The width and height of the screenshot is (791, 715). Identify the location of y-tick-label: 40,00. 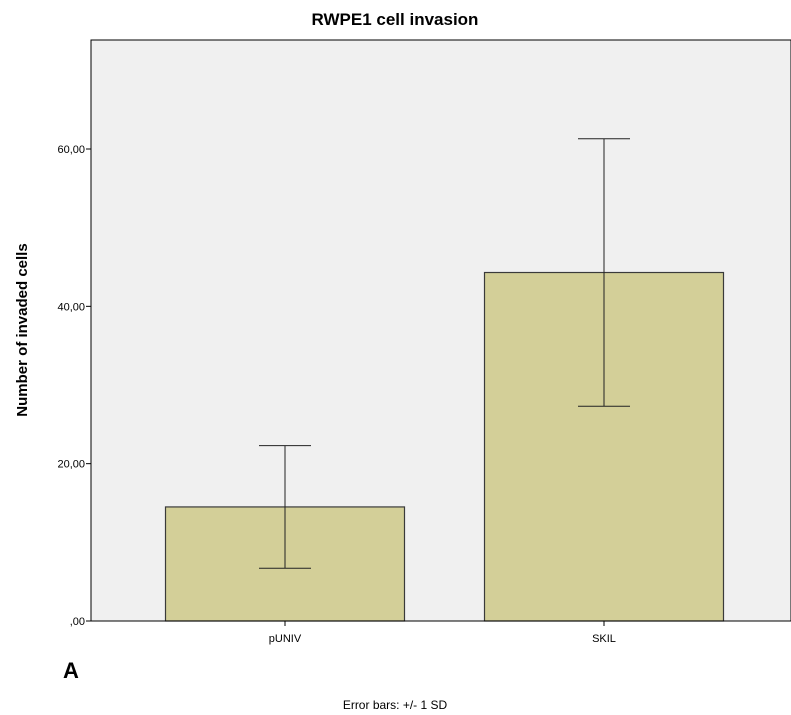
(71, 307).